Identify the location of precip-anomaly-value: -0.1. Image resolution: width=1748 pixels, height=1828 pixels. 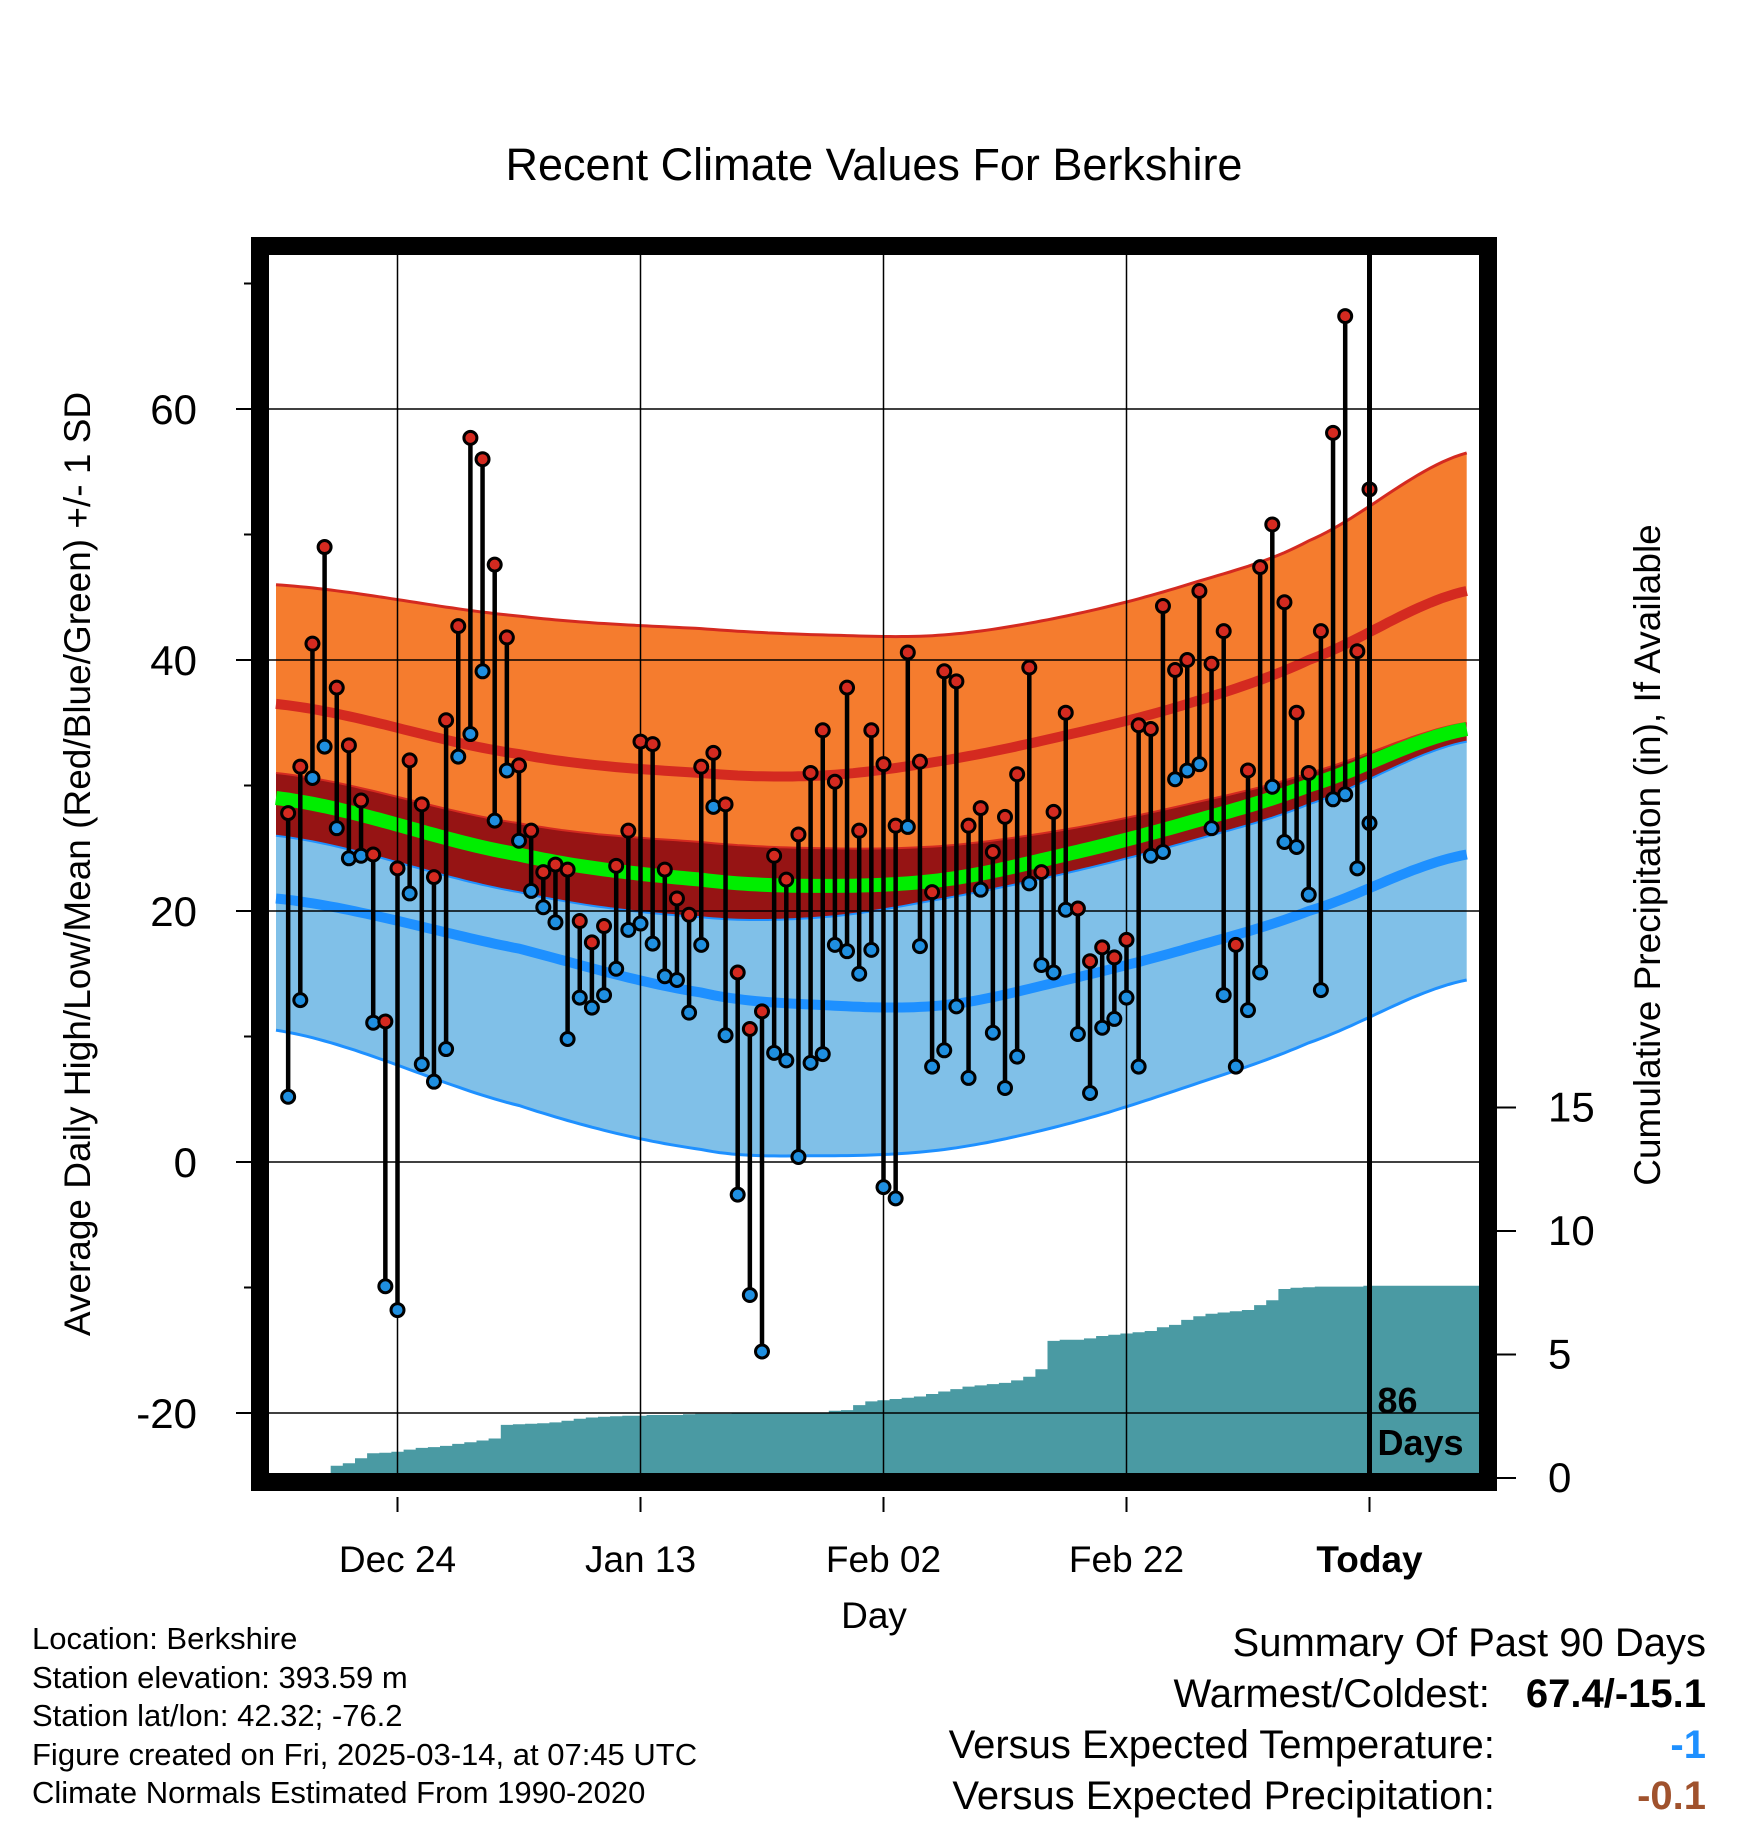
(1671, 1796).